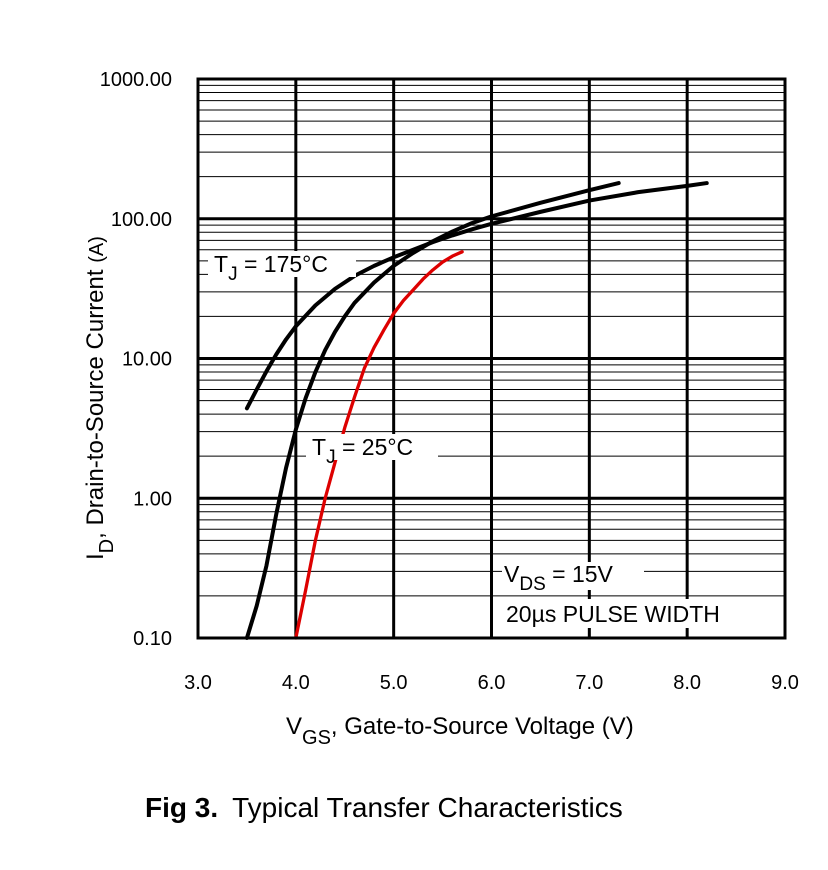 The height and width of the screenshot is (870, 828). Describe the element at coordinates (532, 584) in the screenshot. I see `annotation-vds-sub: DS` at that location.